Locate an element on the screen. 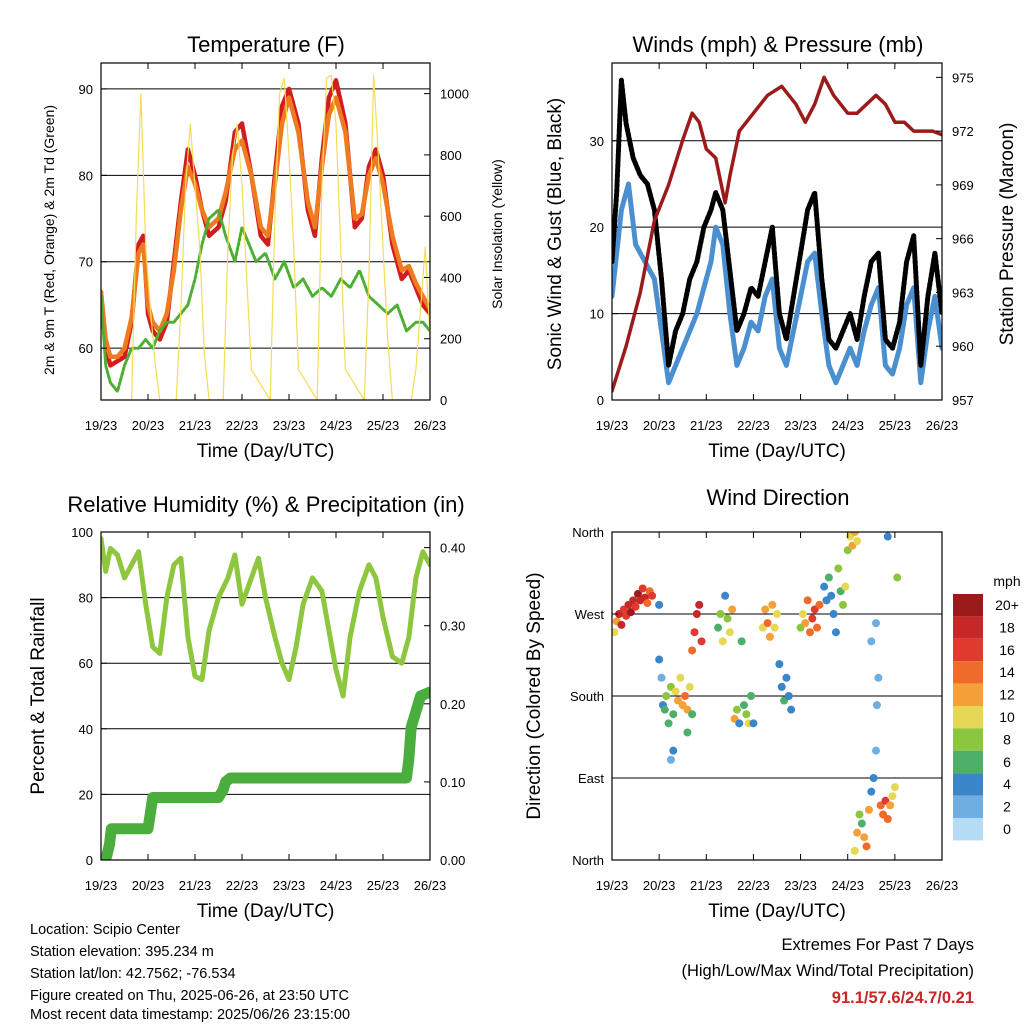  color-scale-label: 0 is located at coordinates (1007, 829).